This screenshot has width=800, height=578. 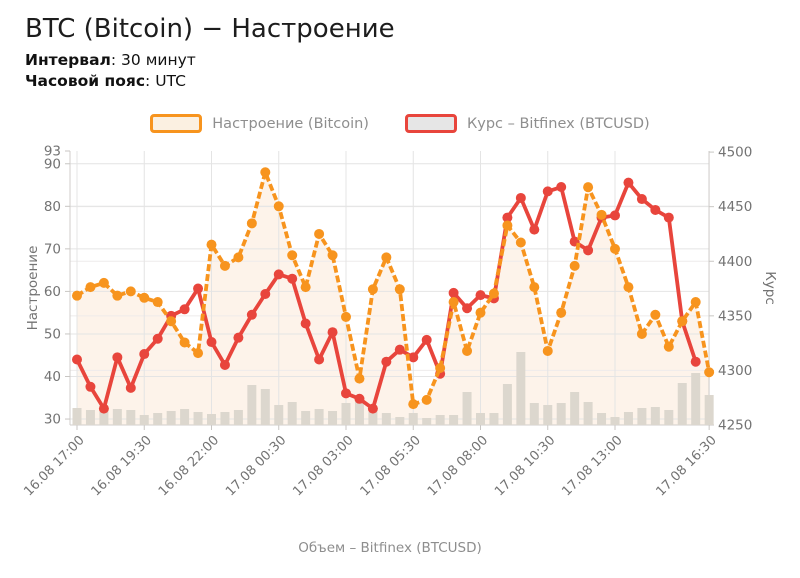 I want to click on legend-item-price: Курс – Bitfinex (BTCUSD), so click(x=527, y=123).